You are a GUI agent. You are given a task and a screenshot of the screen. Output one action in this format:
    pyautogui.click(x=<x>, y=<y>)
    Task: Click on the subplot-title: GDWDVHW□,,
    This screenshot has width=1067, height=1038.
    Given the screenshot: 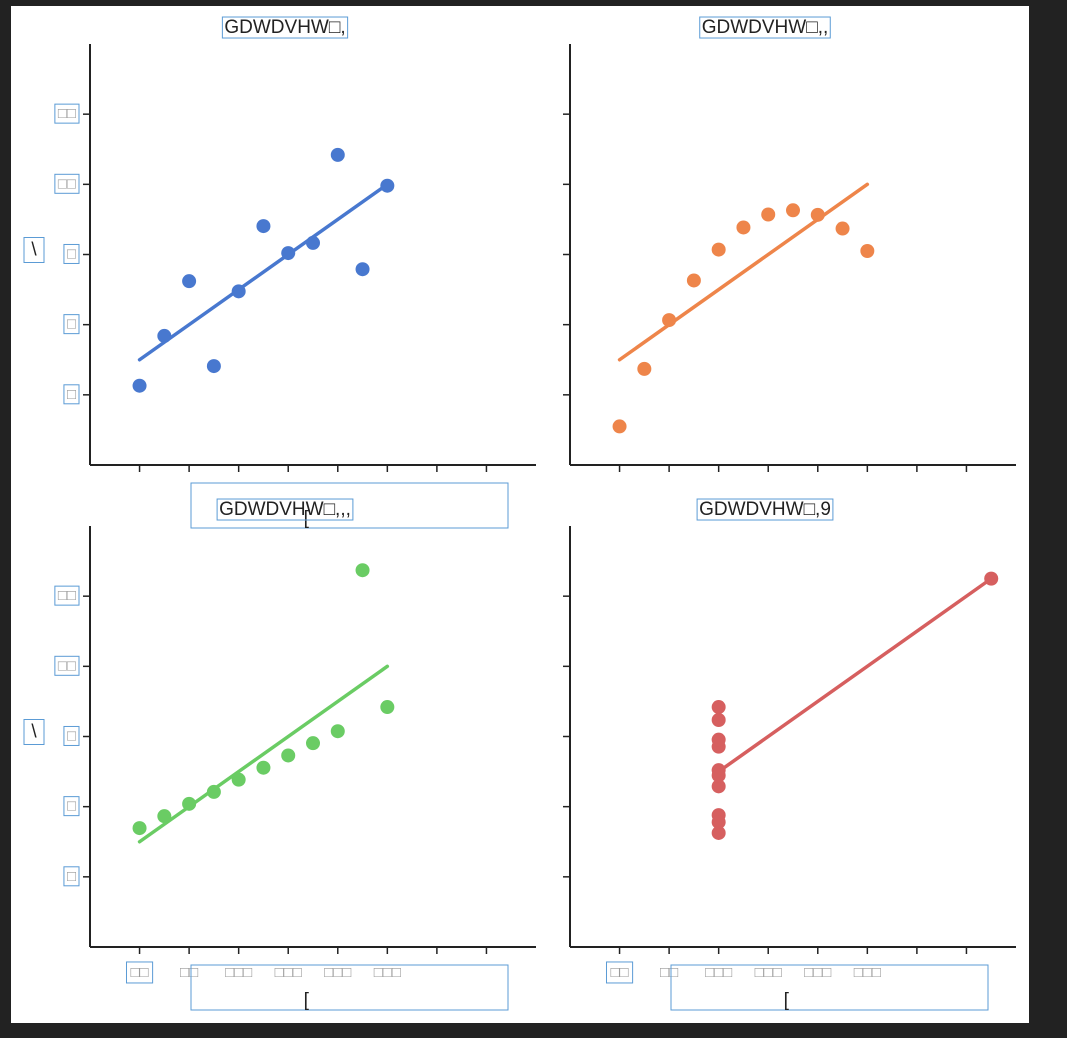 What is the action you would take?
    pyautogui.click(x=765, y=27)
    